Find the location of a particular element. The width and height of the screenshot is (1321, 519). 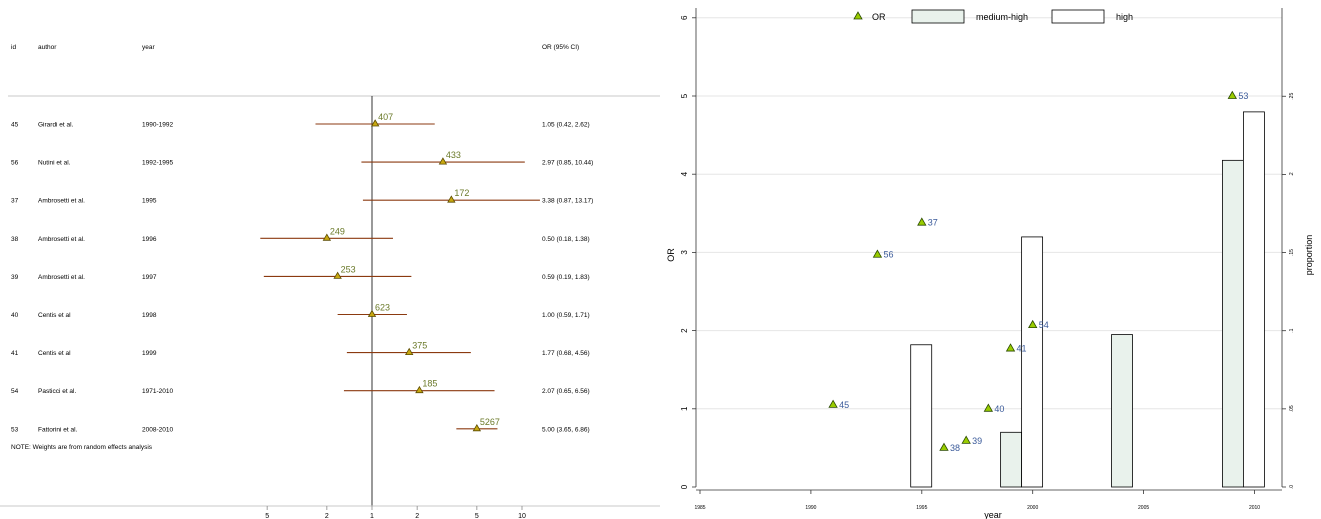

or-point-label: 41 is located at coordinates (1022, 349).